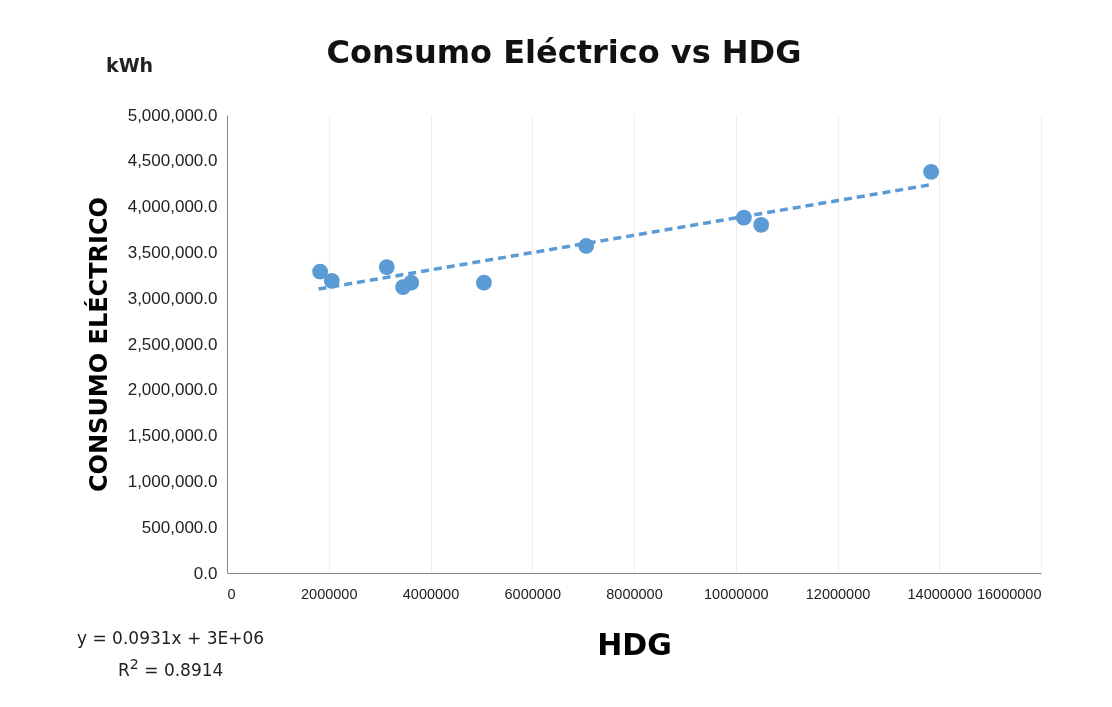  What do you see at coordinates (172, 436) in the screenshot?
I see `y-tick-label: 1,500,000.0` at bounding box center [172, 436].